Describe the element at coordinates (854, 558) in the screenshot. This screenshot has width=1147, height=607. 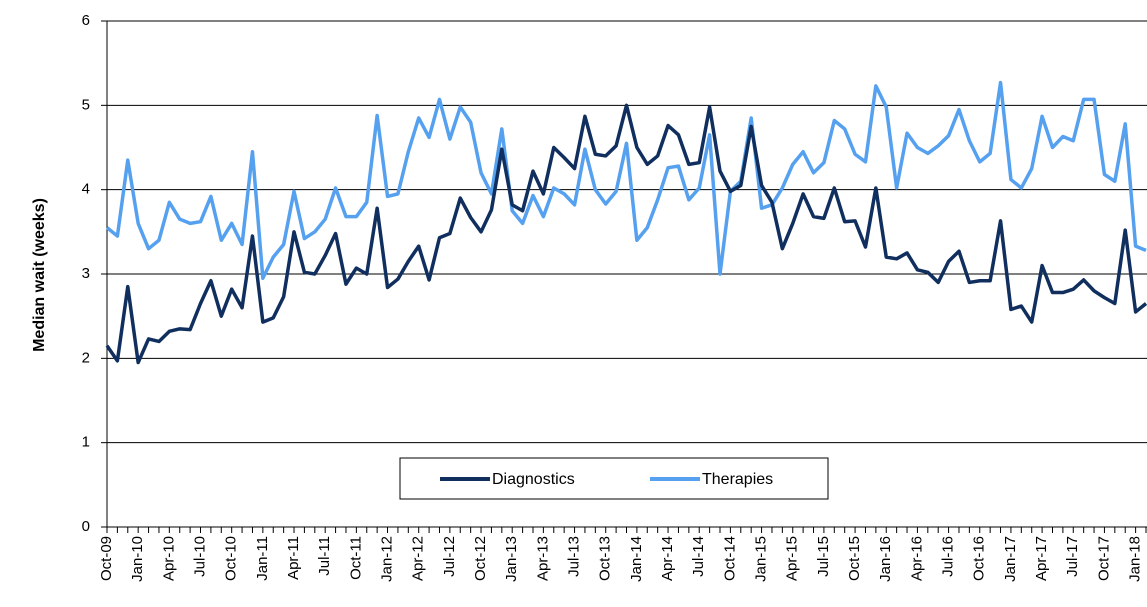
I see `x-tick-label: Oct-15` at that location.